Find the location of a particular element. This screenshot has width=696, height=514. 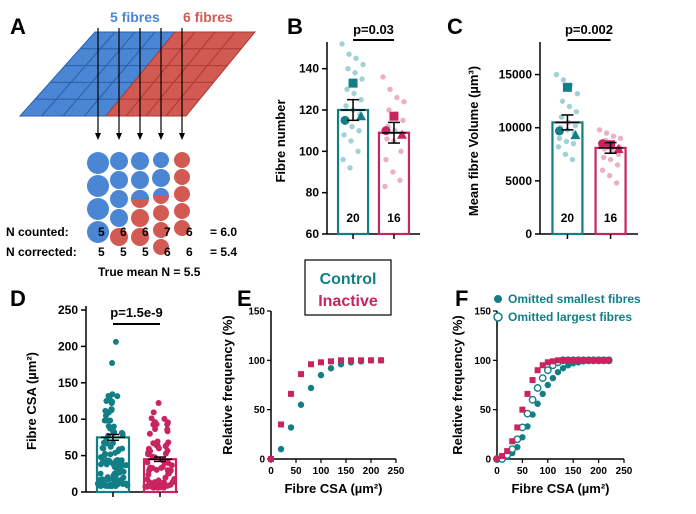

row-corrected-v3: 5 is located at coordinates (145, 252).